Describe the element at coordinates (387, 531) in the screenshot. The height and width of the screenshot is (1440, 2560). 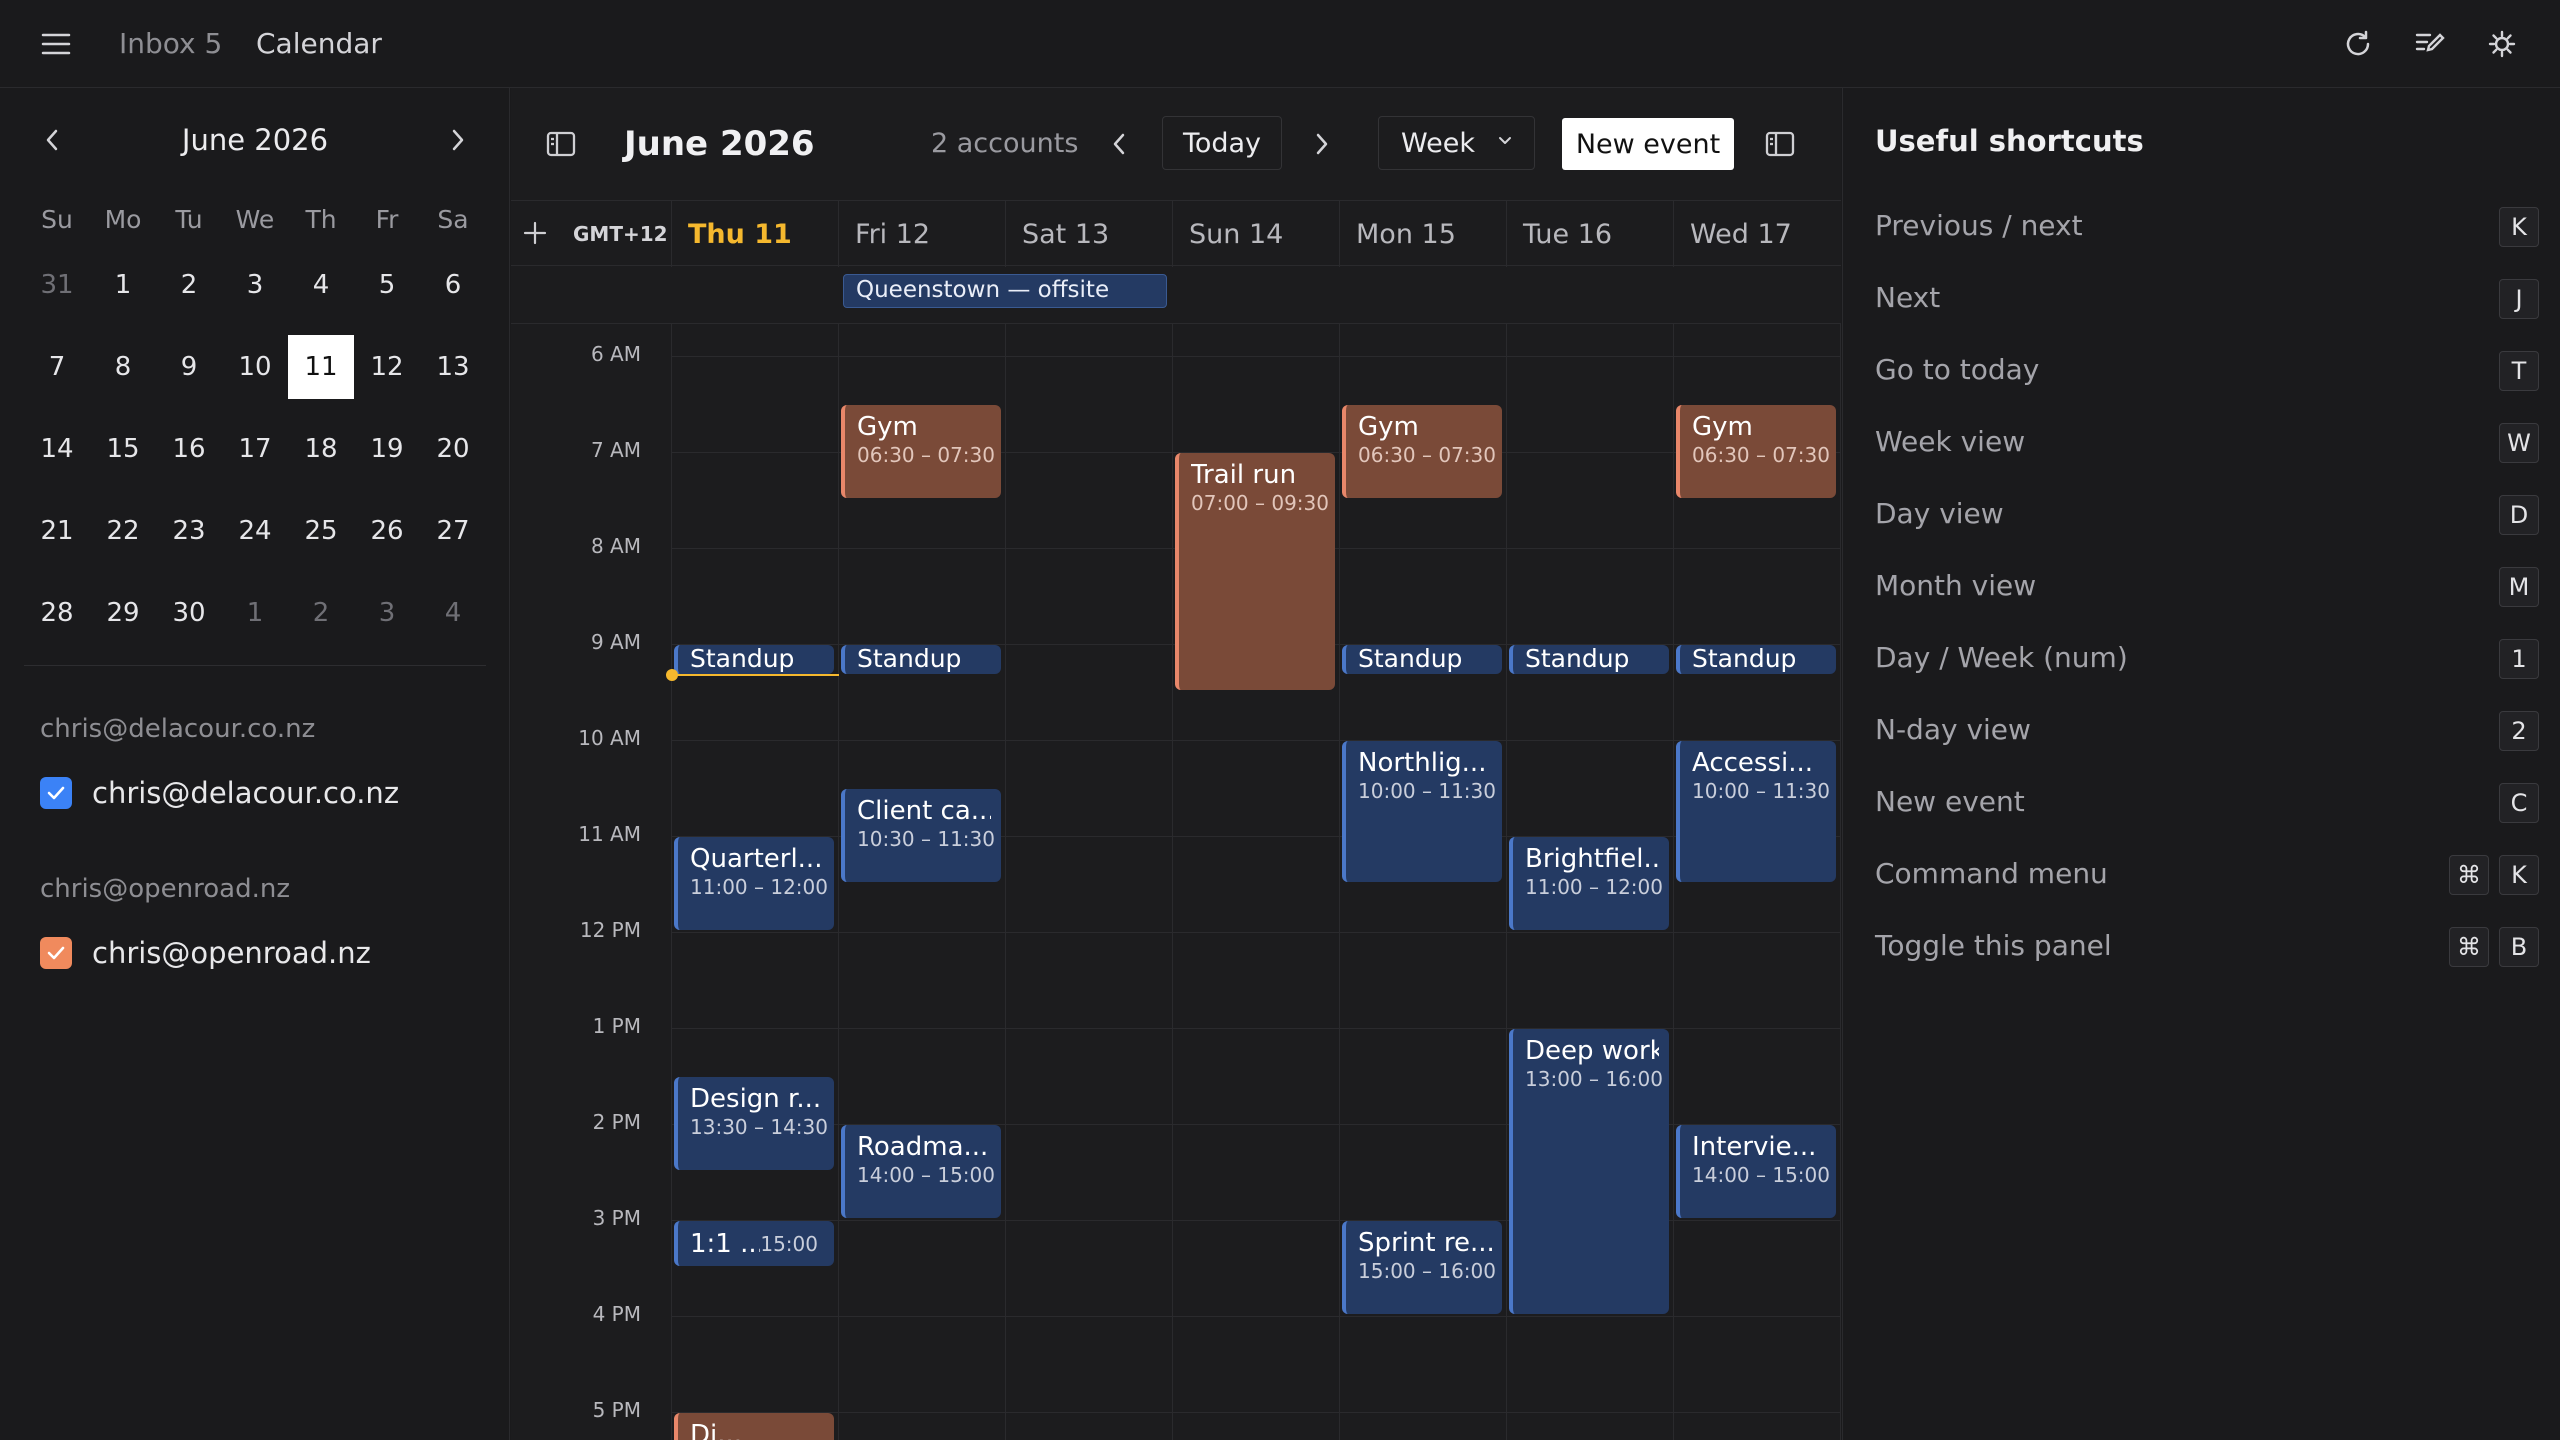
I see `mini-calendar-day: 26` at that location.